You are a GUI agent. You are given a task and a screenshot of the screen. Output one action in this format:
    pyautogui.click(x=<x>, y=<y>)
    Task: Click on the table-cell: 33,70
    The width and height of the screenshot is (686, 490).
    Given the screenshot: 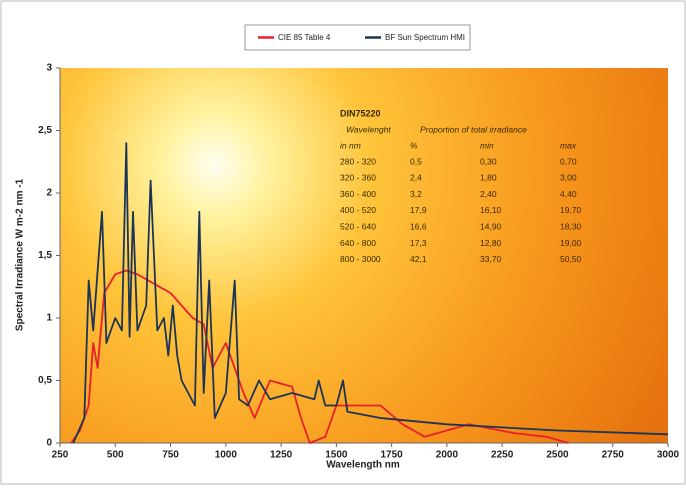 What is the action you would take?
    pyautogui.click(x=491, y=259)
    